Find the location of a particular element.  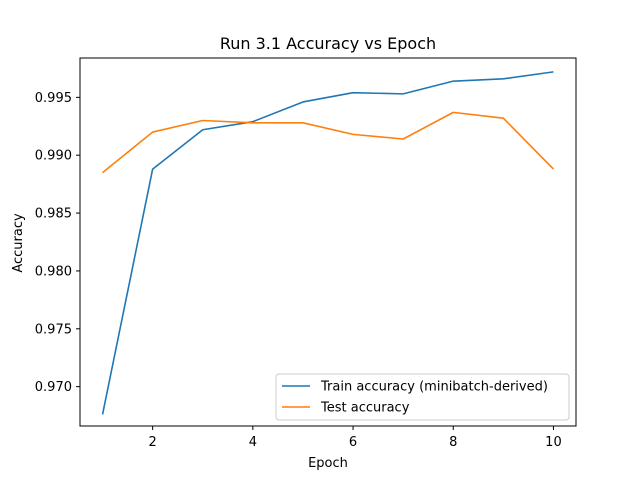

y-tick-label: 0.990 is located at coordinates (53, 156).